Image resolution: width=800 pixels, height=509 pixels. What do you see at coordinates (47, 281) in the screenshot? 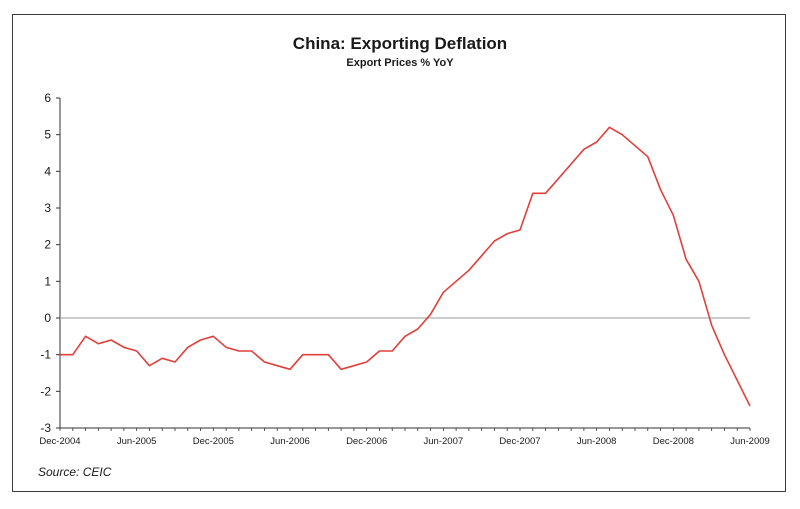
I see `y-tick-label: 1` at bounding box center [47, 281].